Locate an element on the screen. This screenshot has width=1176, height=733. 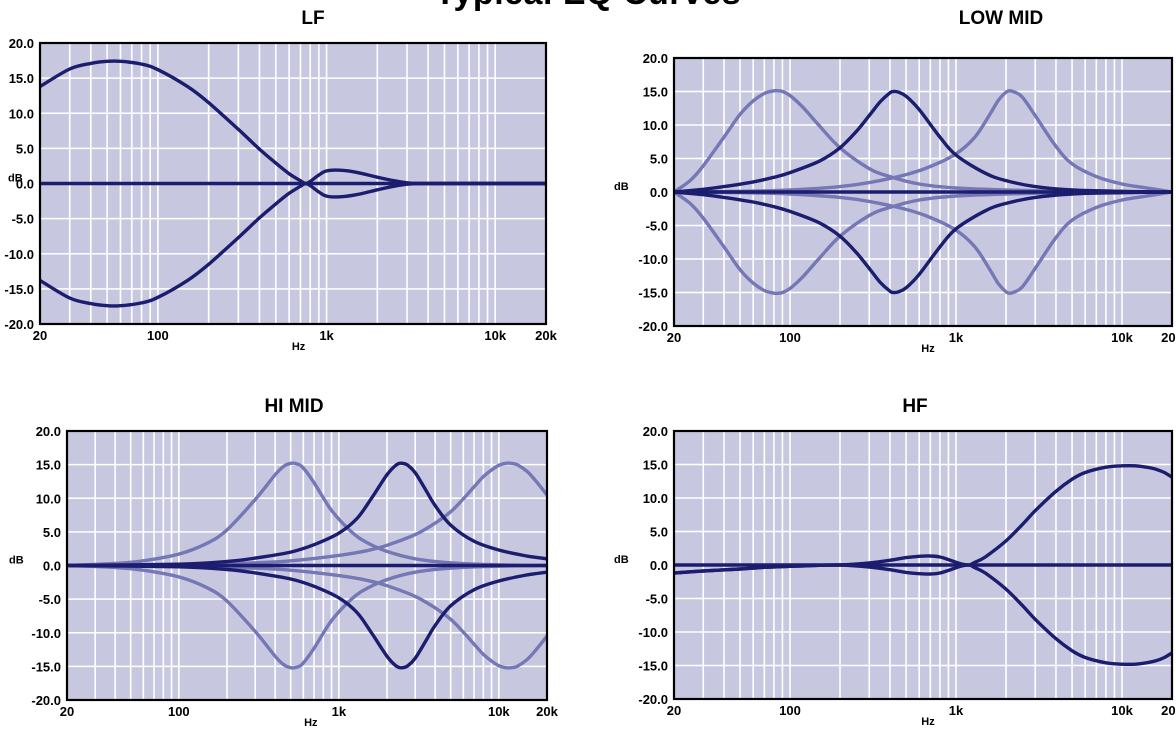
chart-title: HF is located at coordinates (914, 406).